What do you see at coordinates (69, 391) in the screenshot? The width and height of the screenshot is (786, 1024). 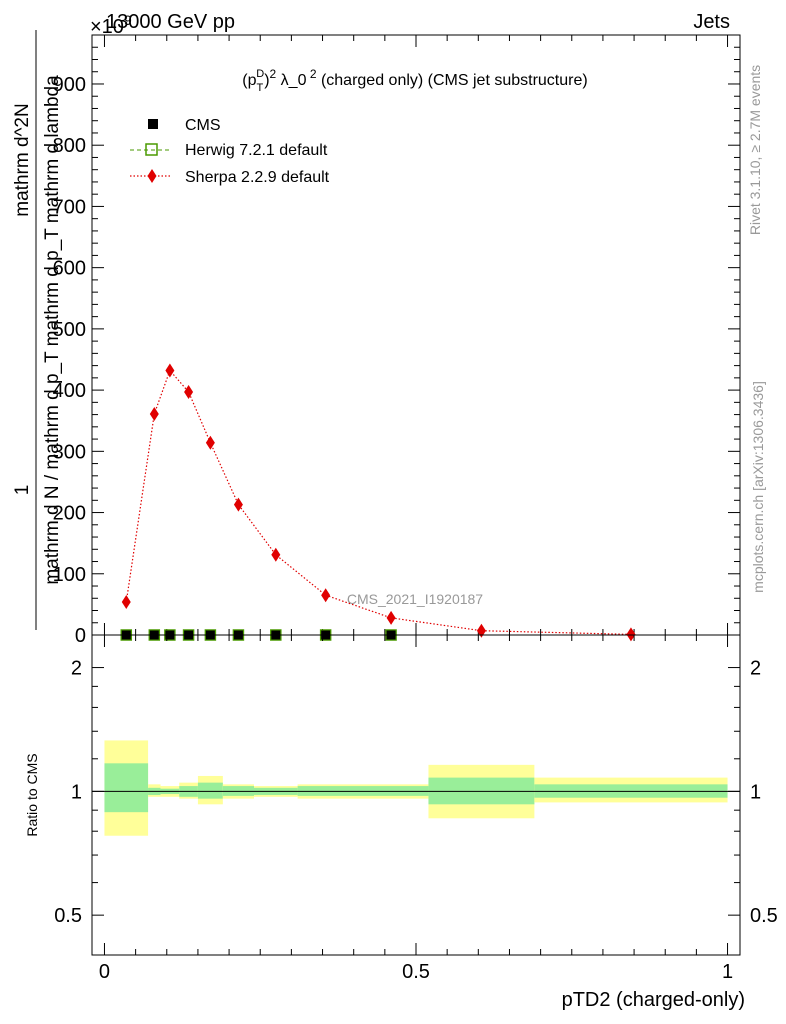 I see `y-tick-label: 400` at bounding box center [69, 391].